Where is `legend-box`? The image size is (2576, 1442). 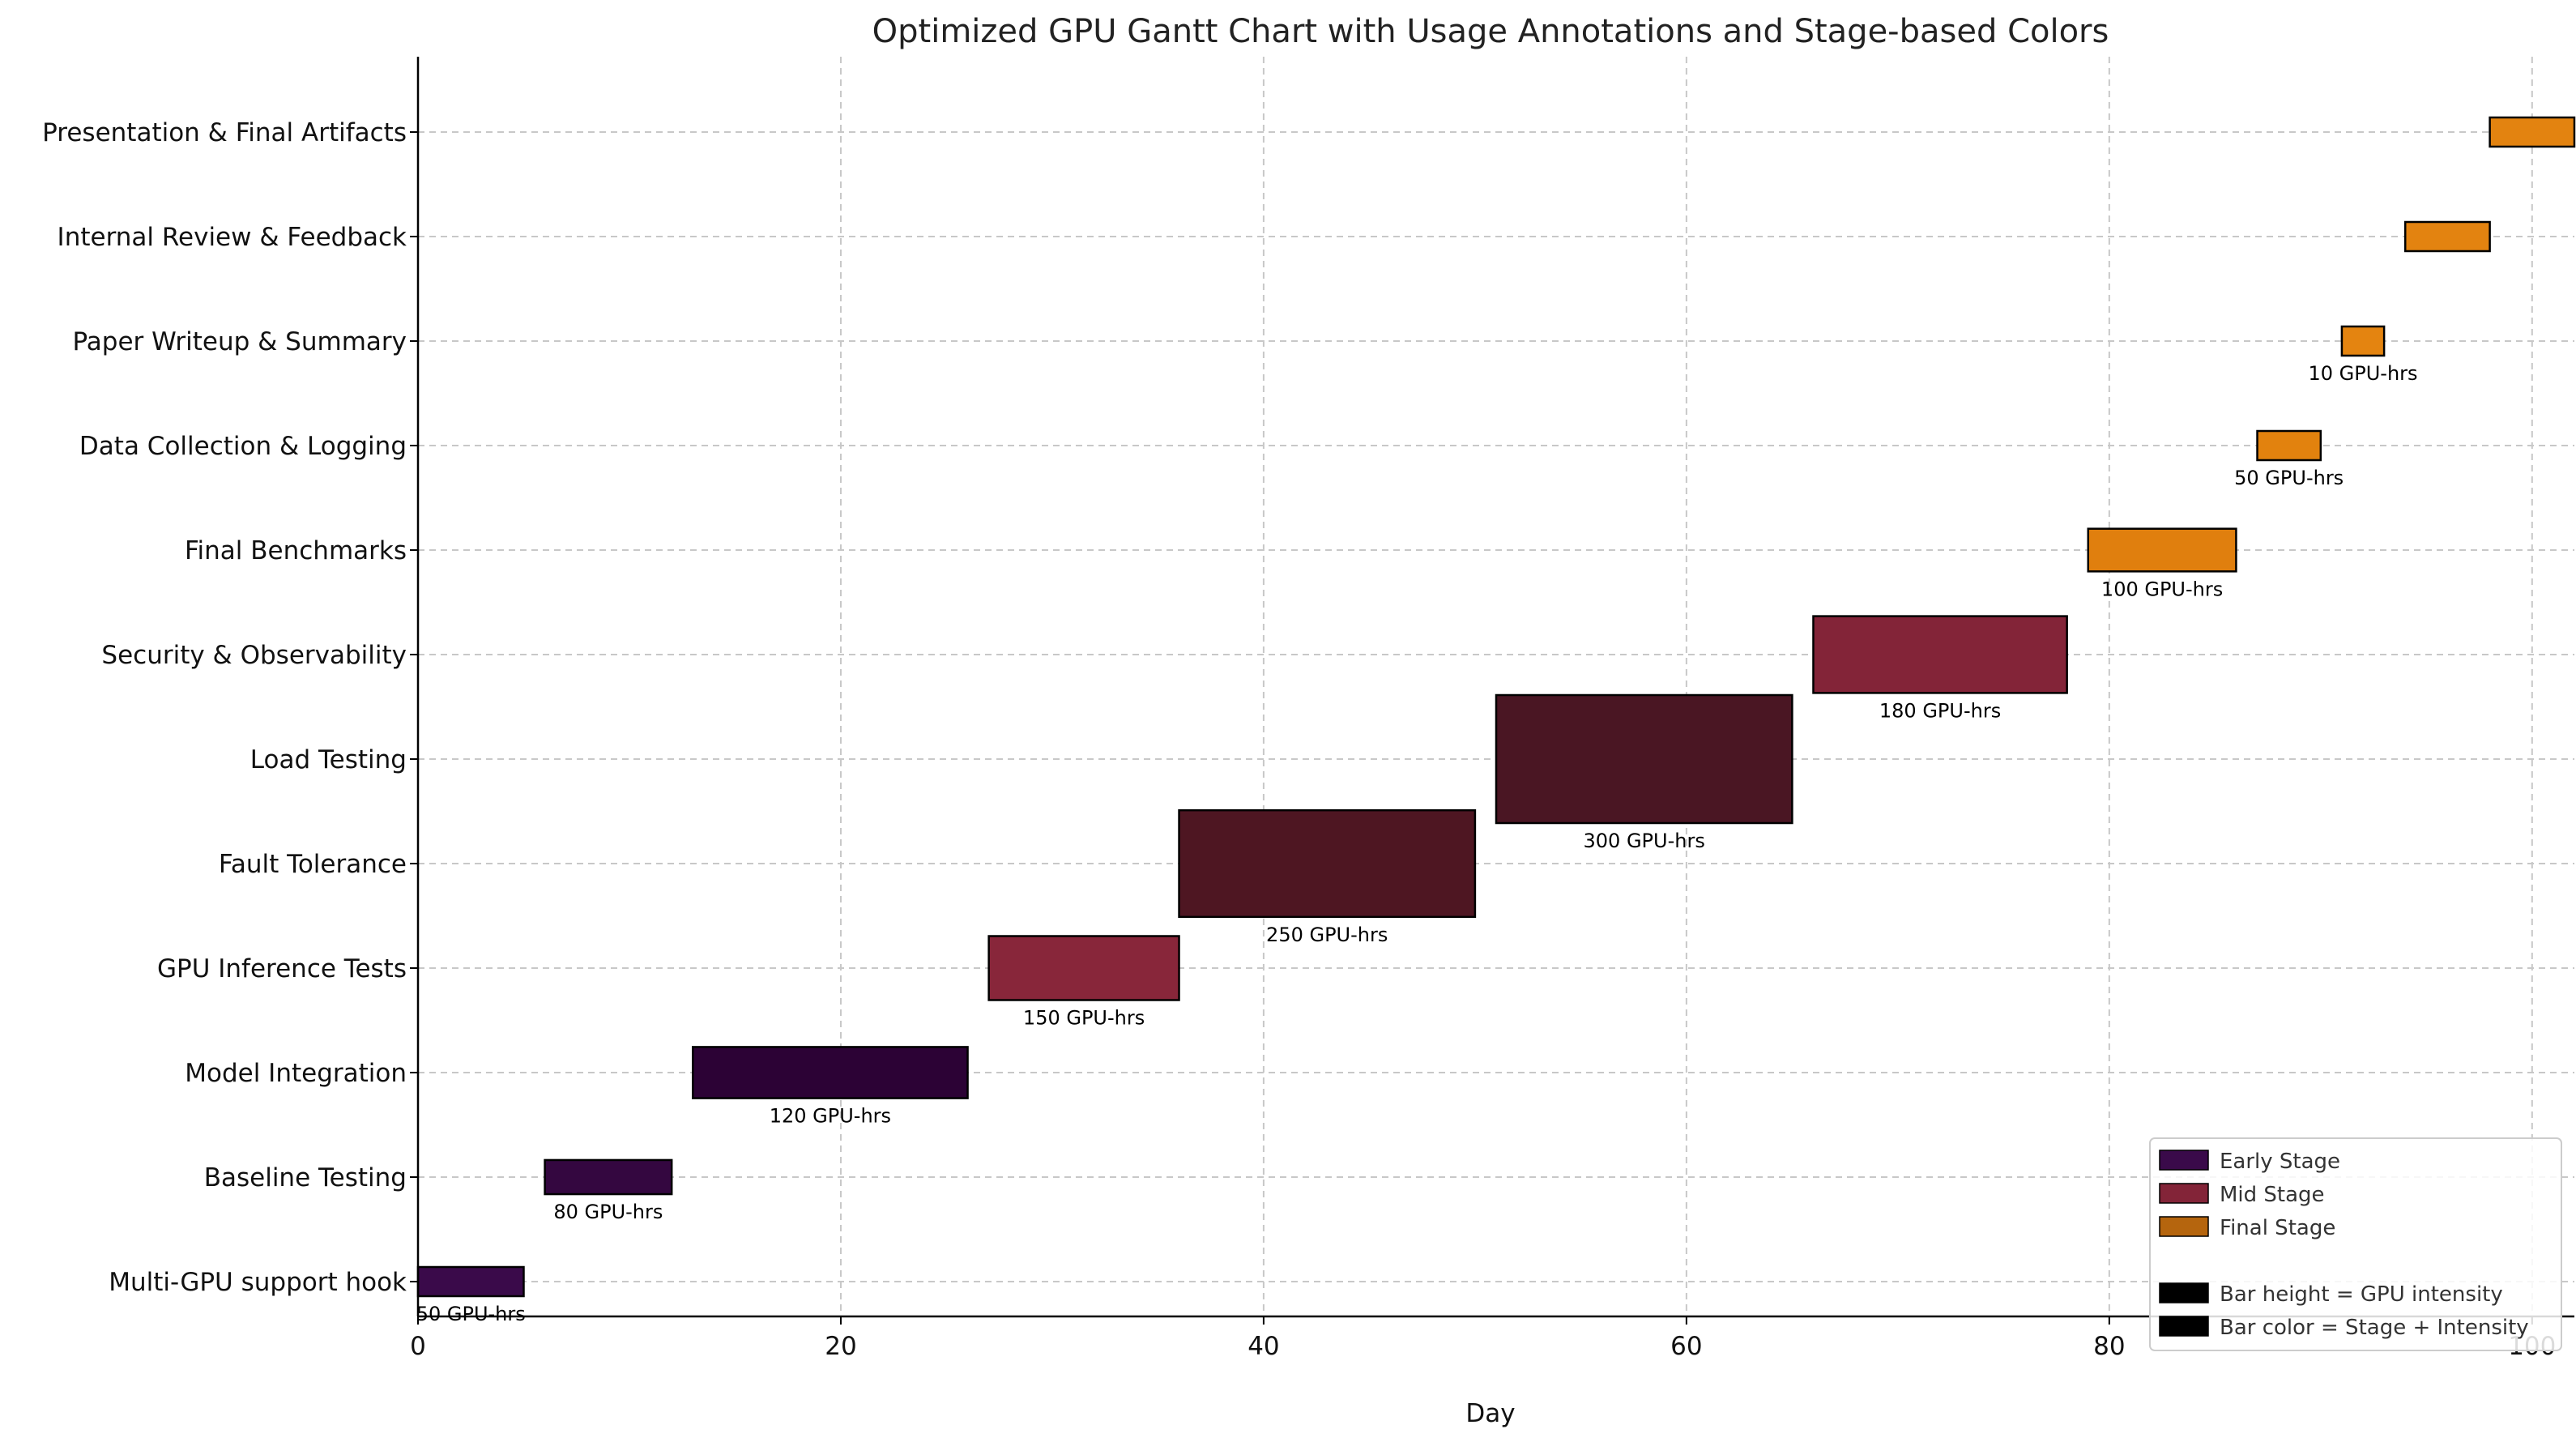
legend-box is located at coordinates (2356, 1244).